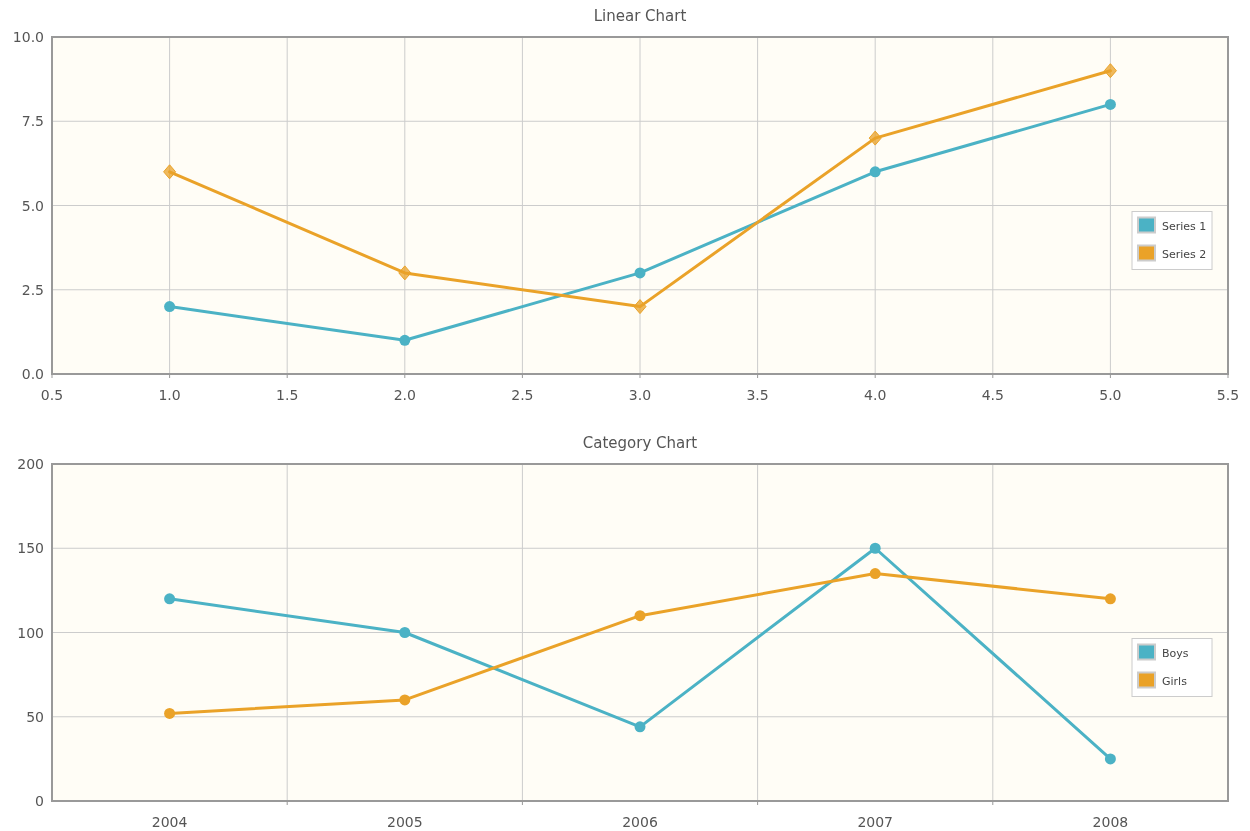 This screenshot has height=831, width=1250. I want to click on y-tick-label: 0.0, so click(32, 374).